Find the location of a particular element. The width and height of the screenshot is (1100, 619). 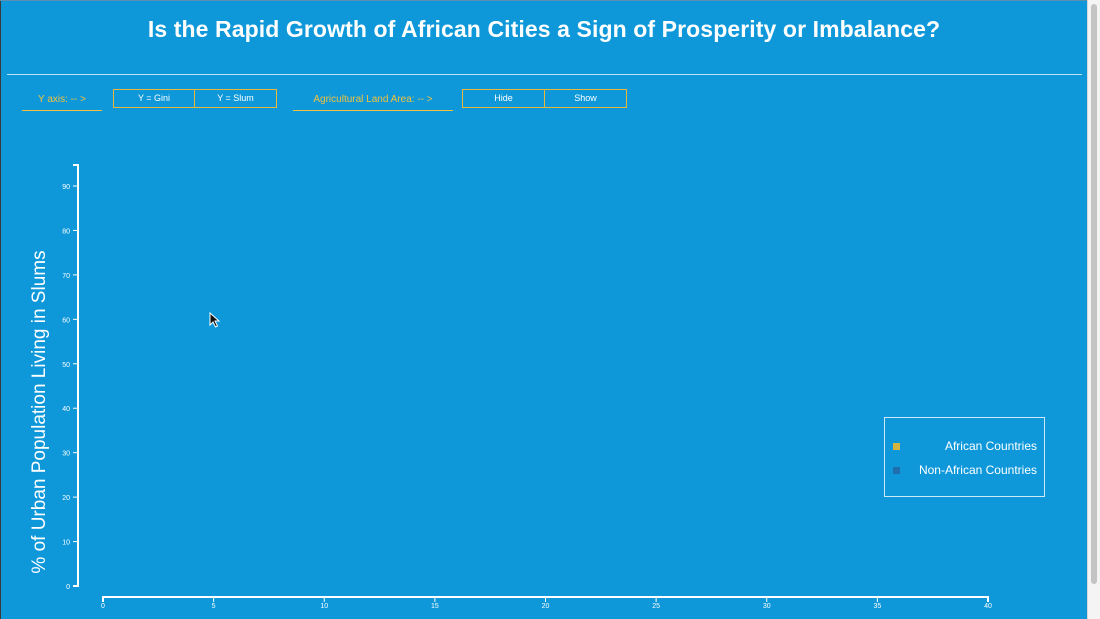

mouse-pointer-icon is located at coordinates (215, 320).